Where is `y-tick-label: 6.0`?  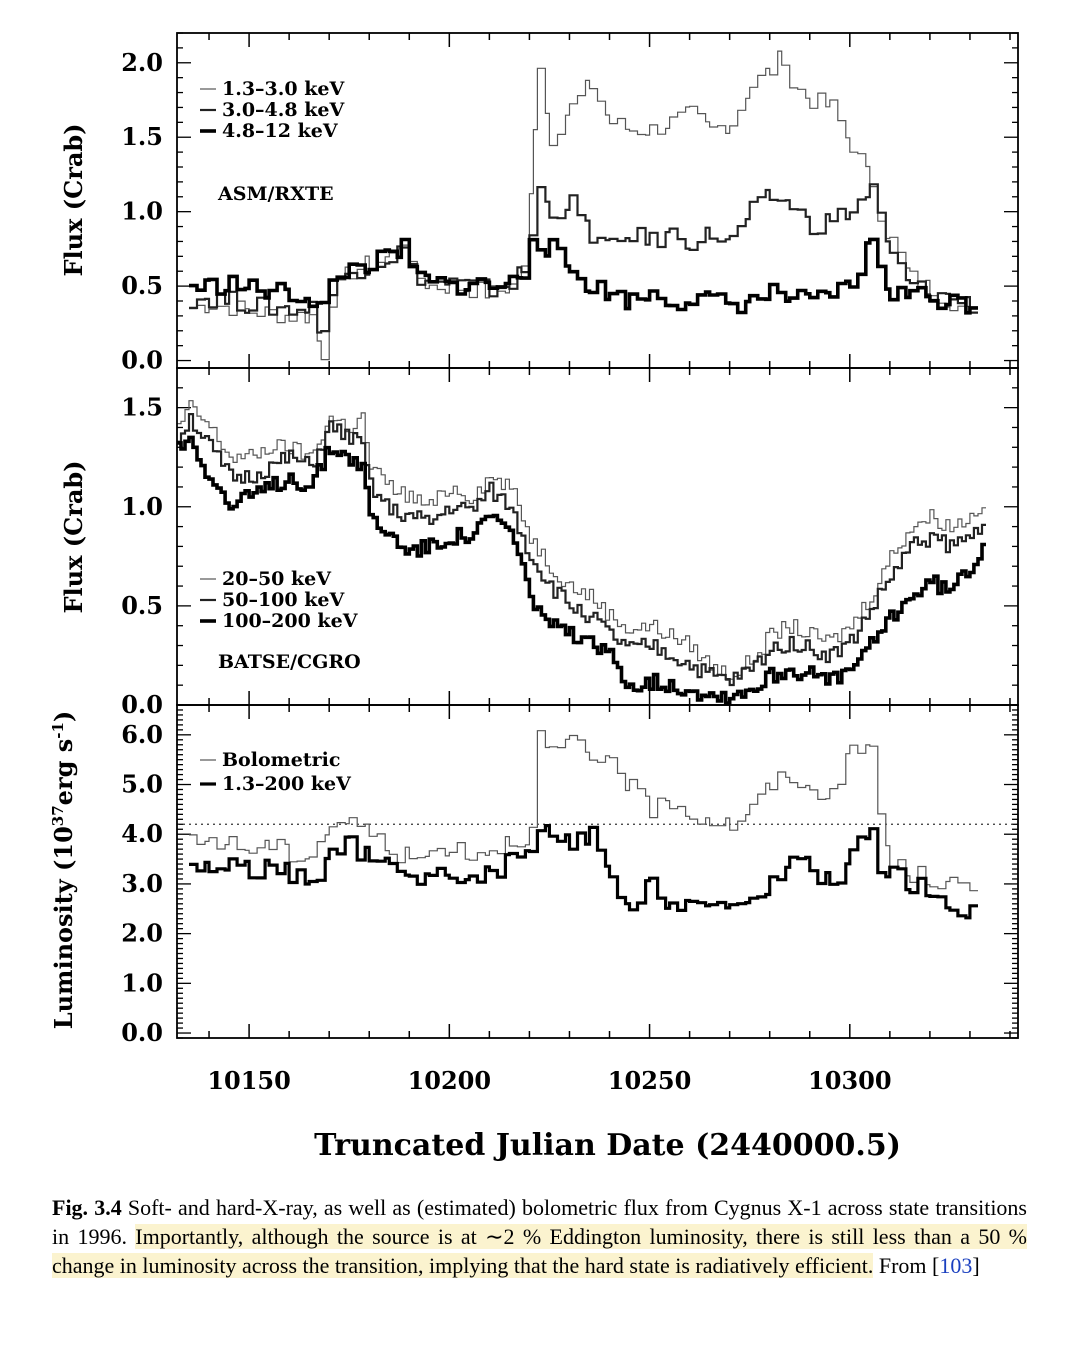
y-tick-label: 6.0 is located at coordinates (142, 734).